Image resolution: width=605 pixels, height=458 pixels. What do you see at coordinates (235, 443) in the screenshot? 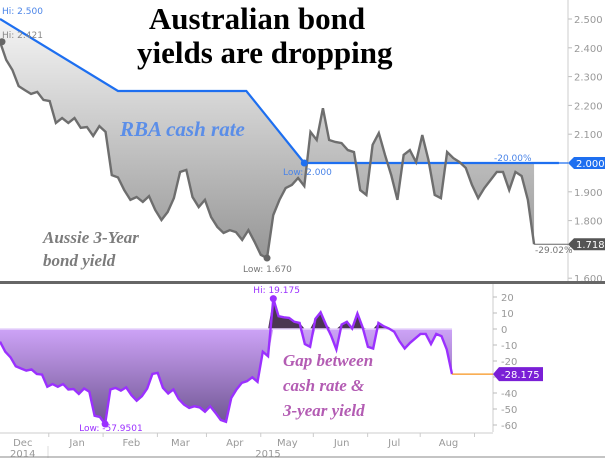
I see `x-tick-label: Apr` at bounding box center [235, 443].